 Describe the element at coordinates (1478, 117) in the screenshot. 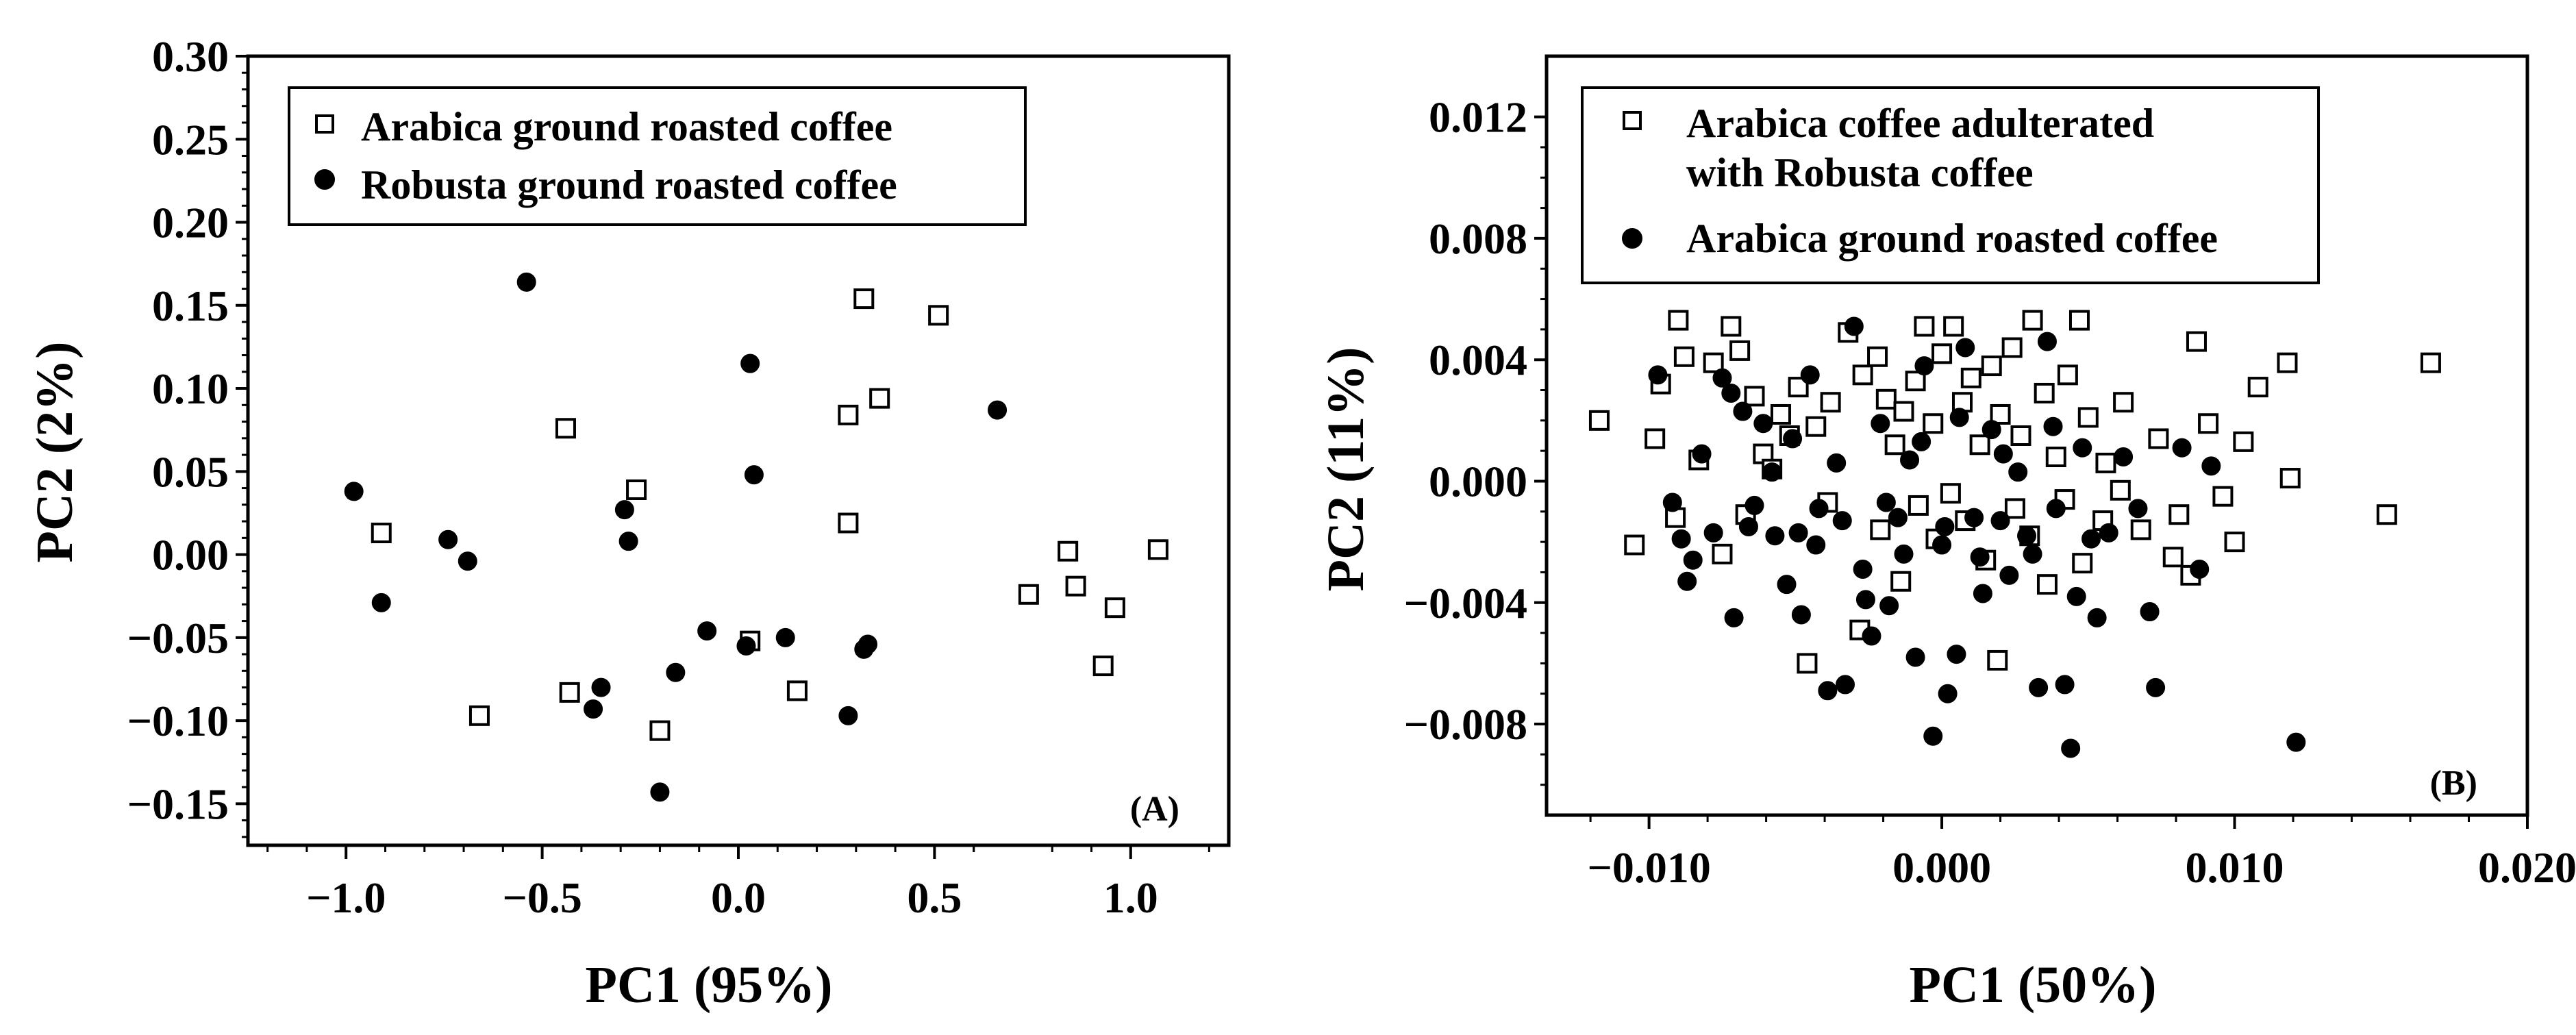

I see `panel-b-y-tick-label: 0.012` at that location.